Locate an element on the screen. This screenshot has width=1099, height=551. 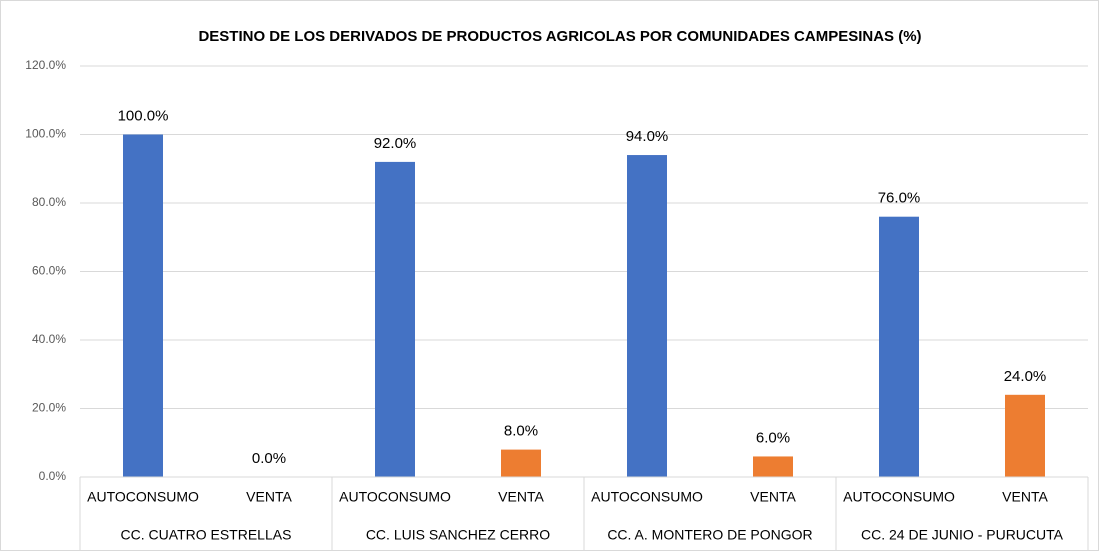
value-label: 94.0% is located at coordinates (647, 136).